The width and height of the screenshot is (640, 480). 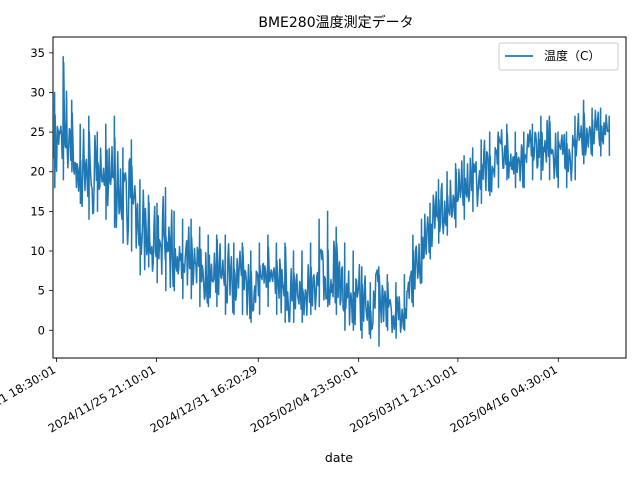 What do you see at coordinates (37, 132) in the screenshot?
I see `y-tick-label: 25` at bounding box center [37, 132].